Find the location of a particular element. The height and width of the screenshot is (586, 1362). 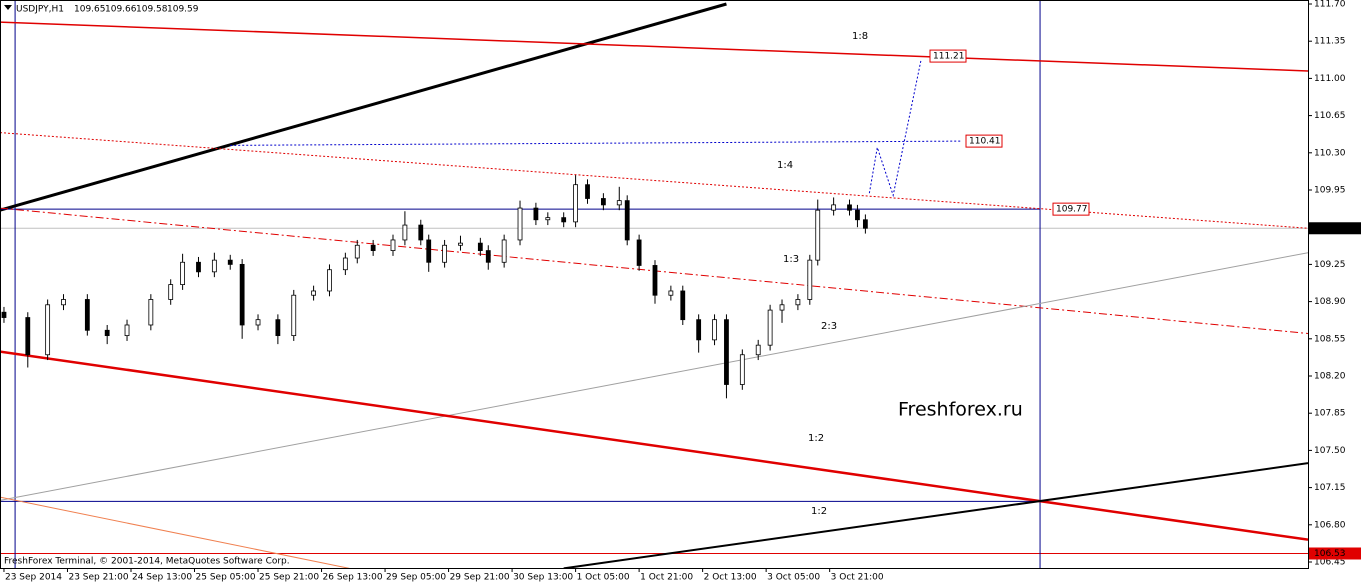

ohlc-high: 109.66 is located at coordinates (121, 10).